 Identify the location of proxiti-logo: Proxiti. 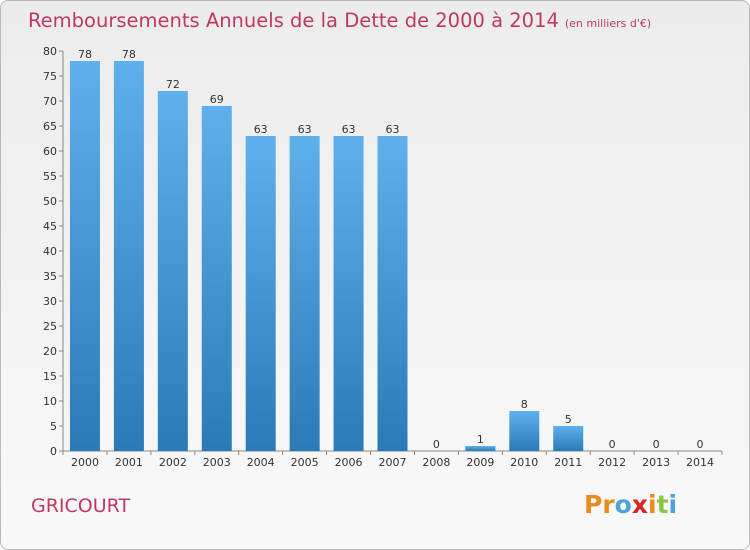
(630, 504).